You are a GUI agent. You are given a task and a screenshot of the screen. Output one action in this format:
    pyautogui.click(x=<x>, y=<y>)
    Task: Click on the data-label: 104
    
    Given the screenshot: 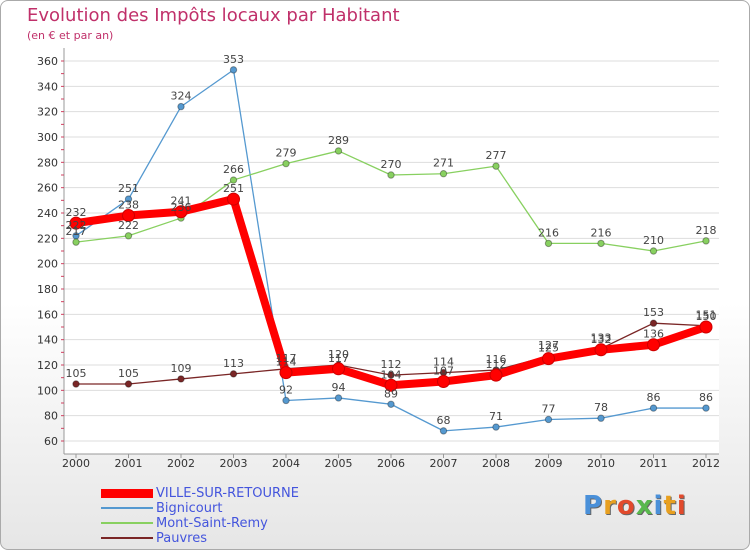 What is the action you would take?
    pyautogui.click(x=391, y=374)
    